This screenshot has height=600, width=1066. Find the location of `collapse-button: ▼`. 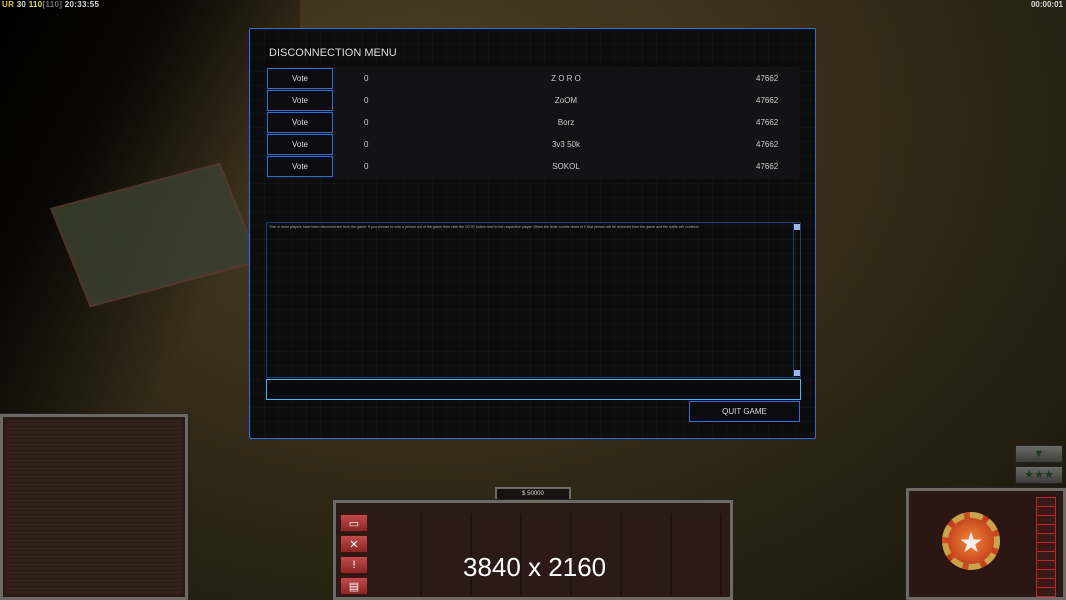

collapse-button: ▼ is located at coordinates (1039, 454).